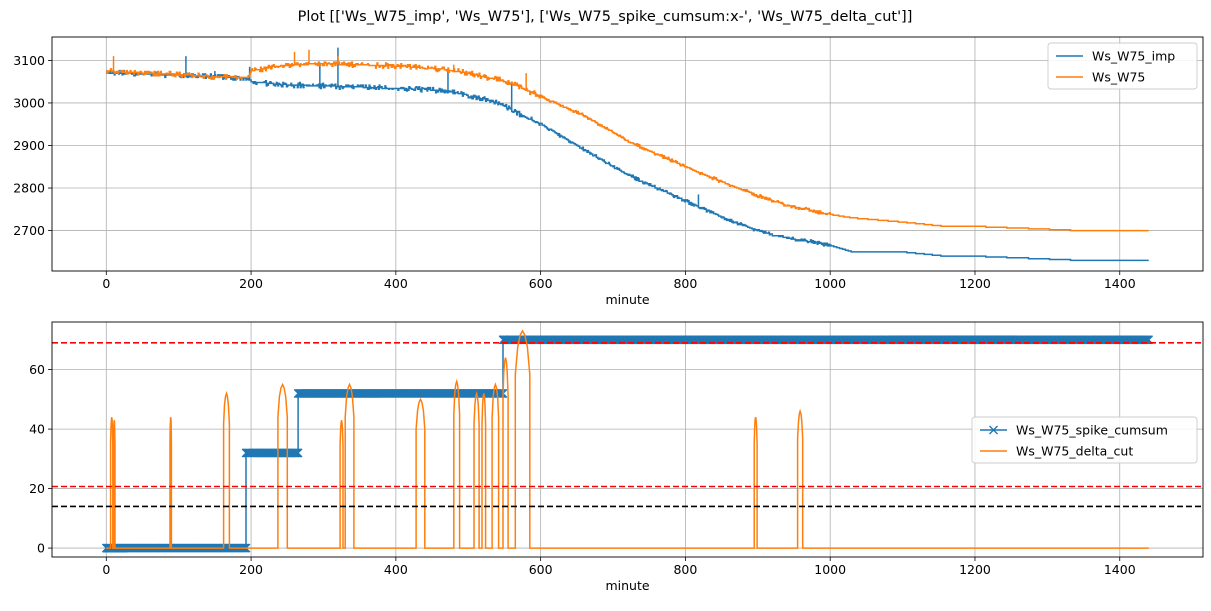  What do you see at coordinates (1092, 430) in the screenshot?
I see `legend-label: Ws_W75_spike_cumsum` at bounding box center [1092, 430].